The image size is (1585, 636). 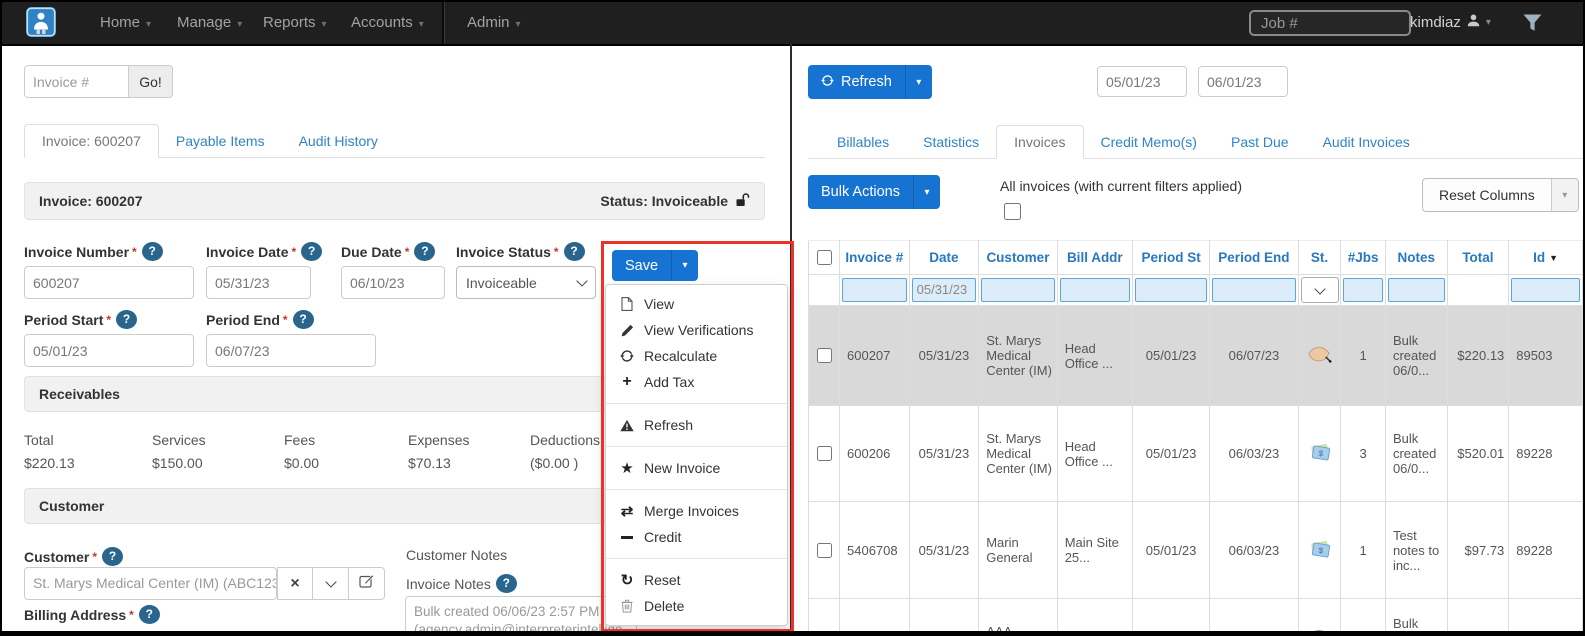 I want to click on customer-clear-button: ×, so click(x=295, y=583).